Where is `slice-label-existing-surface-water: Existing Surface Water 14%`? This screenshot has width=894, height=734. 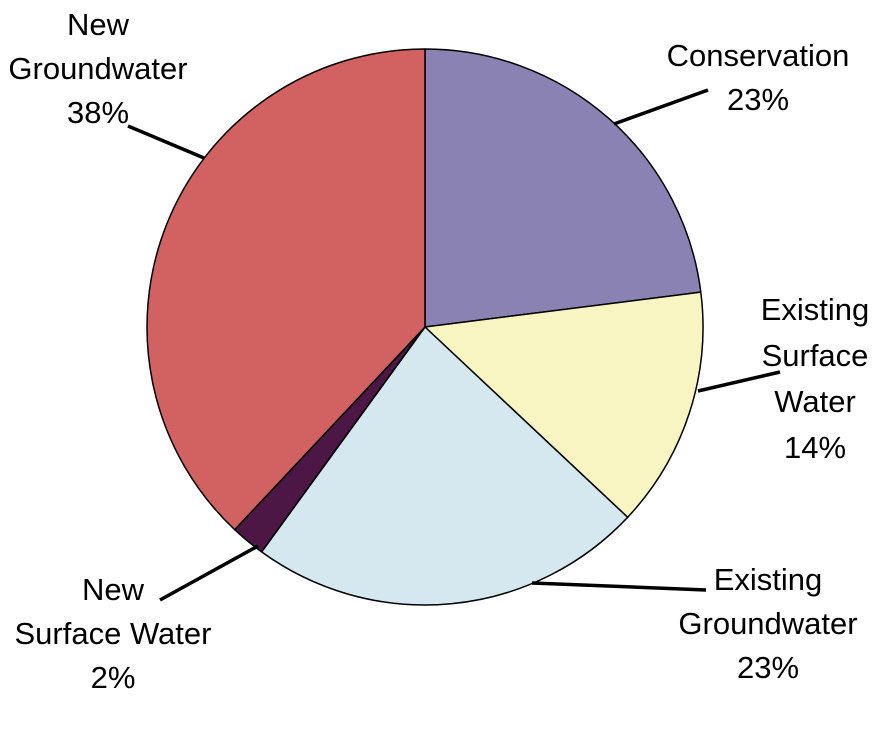 slice-label-existing-surface-water: Existing Surface Water 14% is located at coordinates (815, 378).